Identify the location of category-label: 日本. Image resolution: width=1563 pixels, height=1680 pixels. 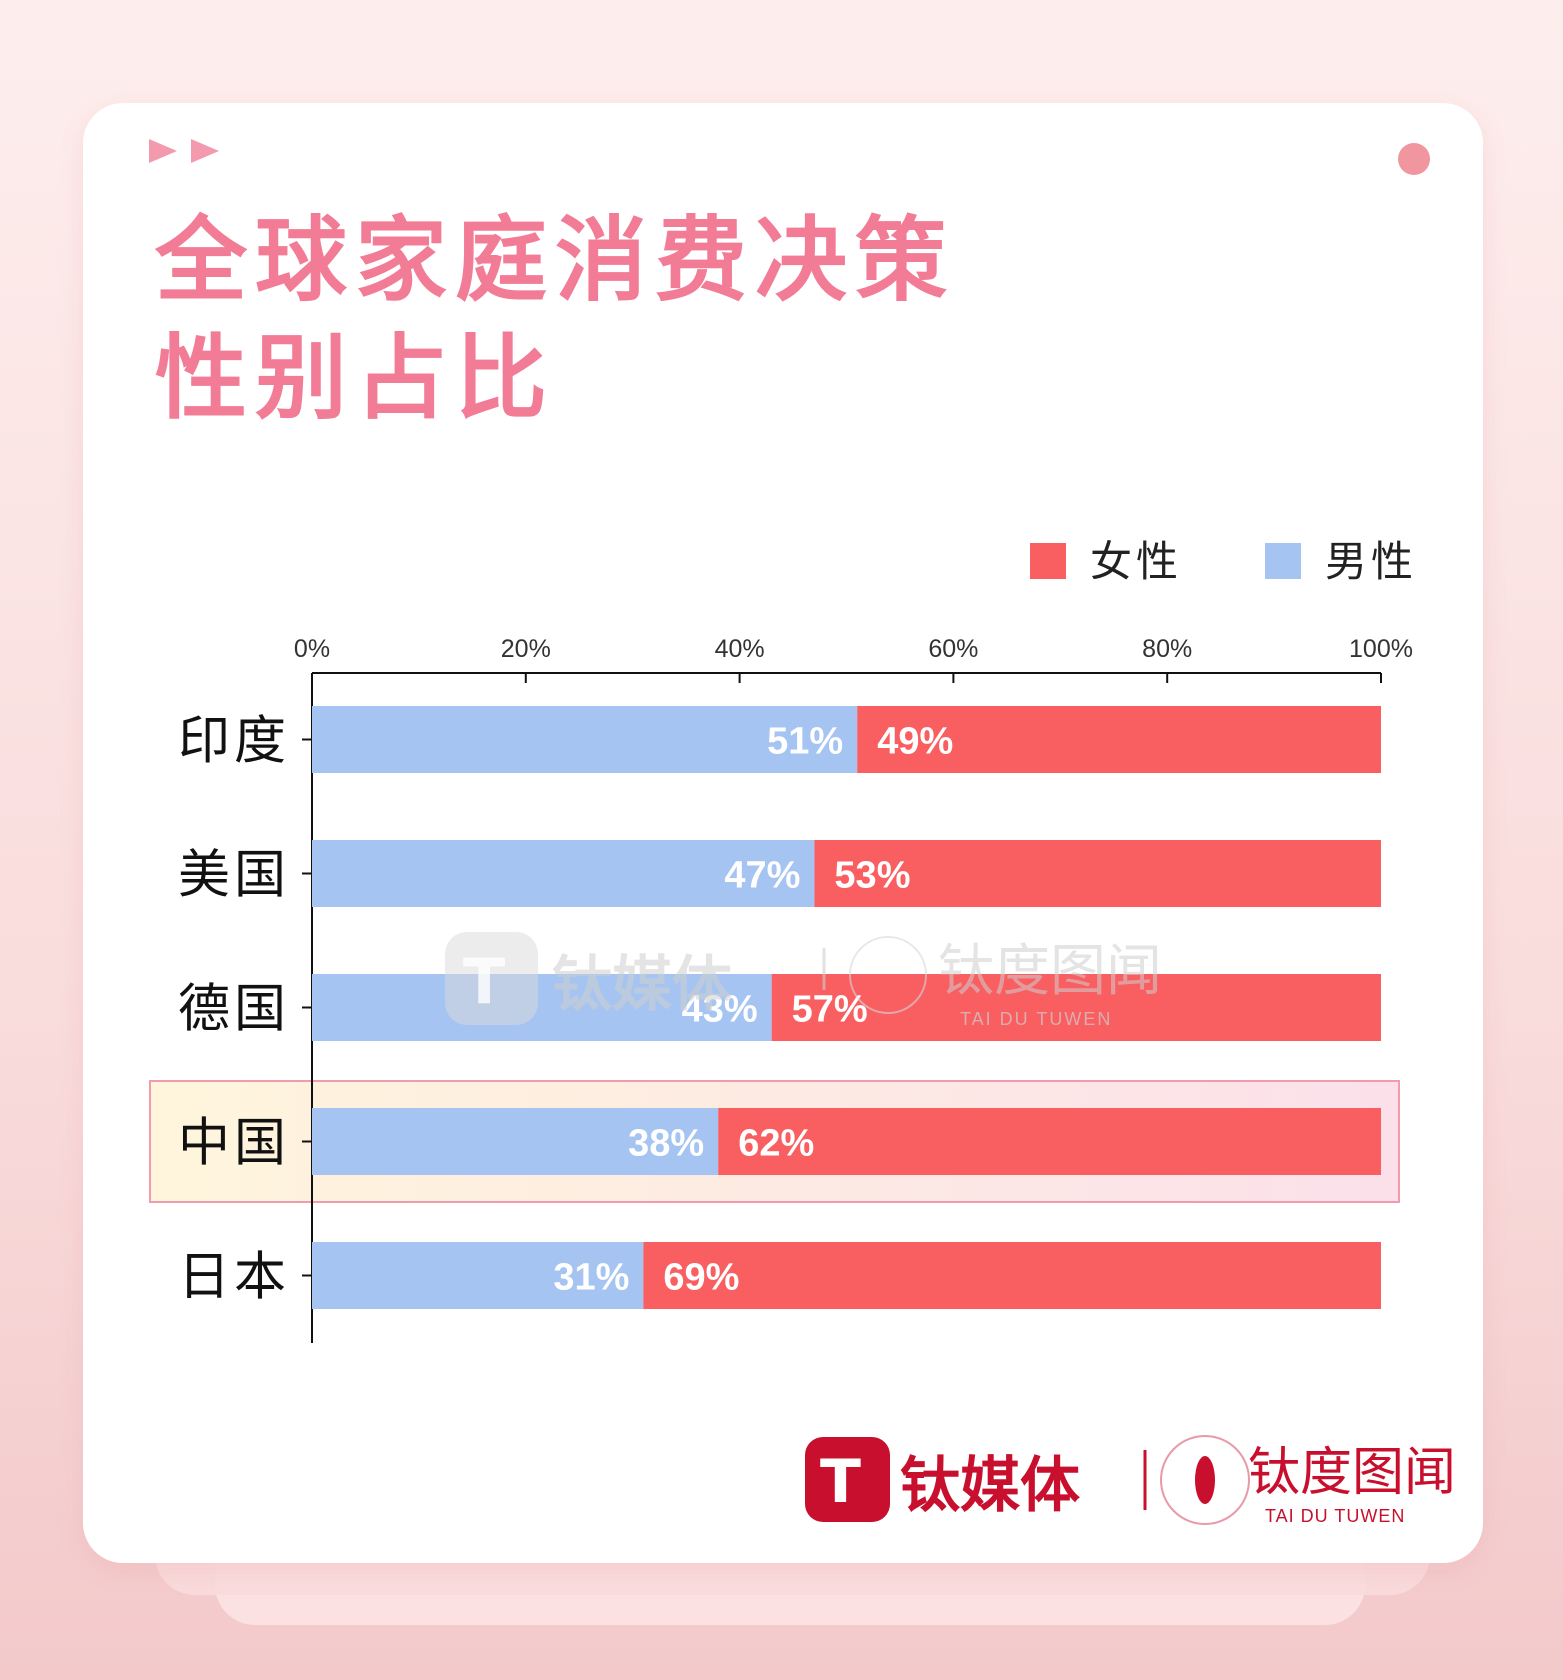
(234, 1278).